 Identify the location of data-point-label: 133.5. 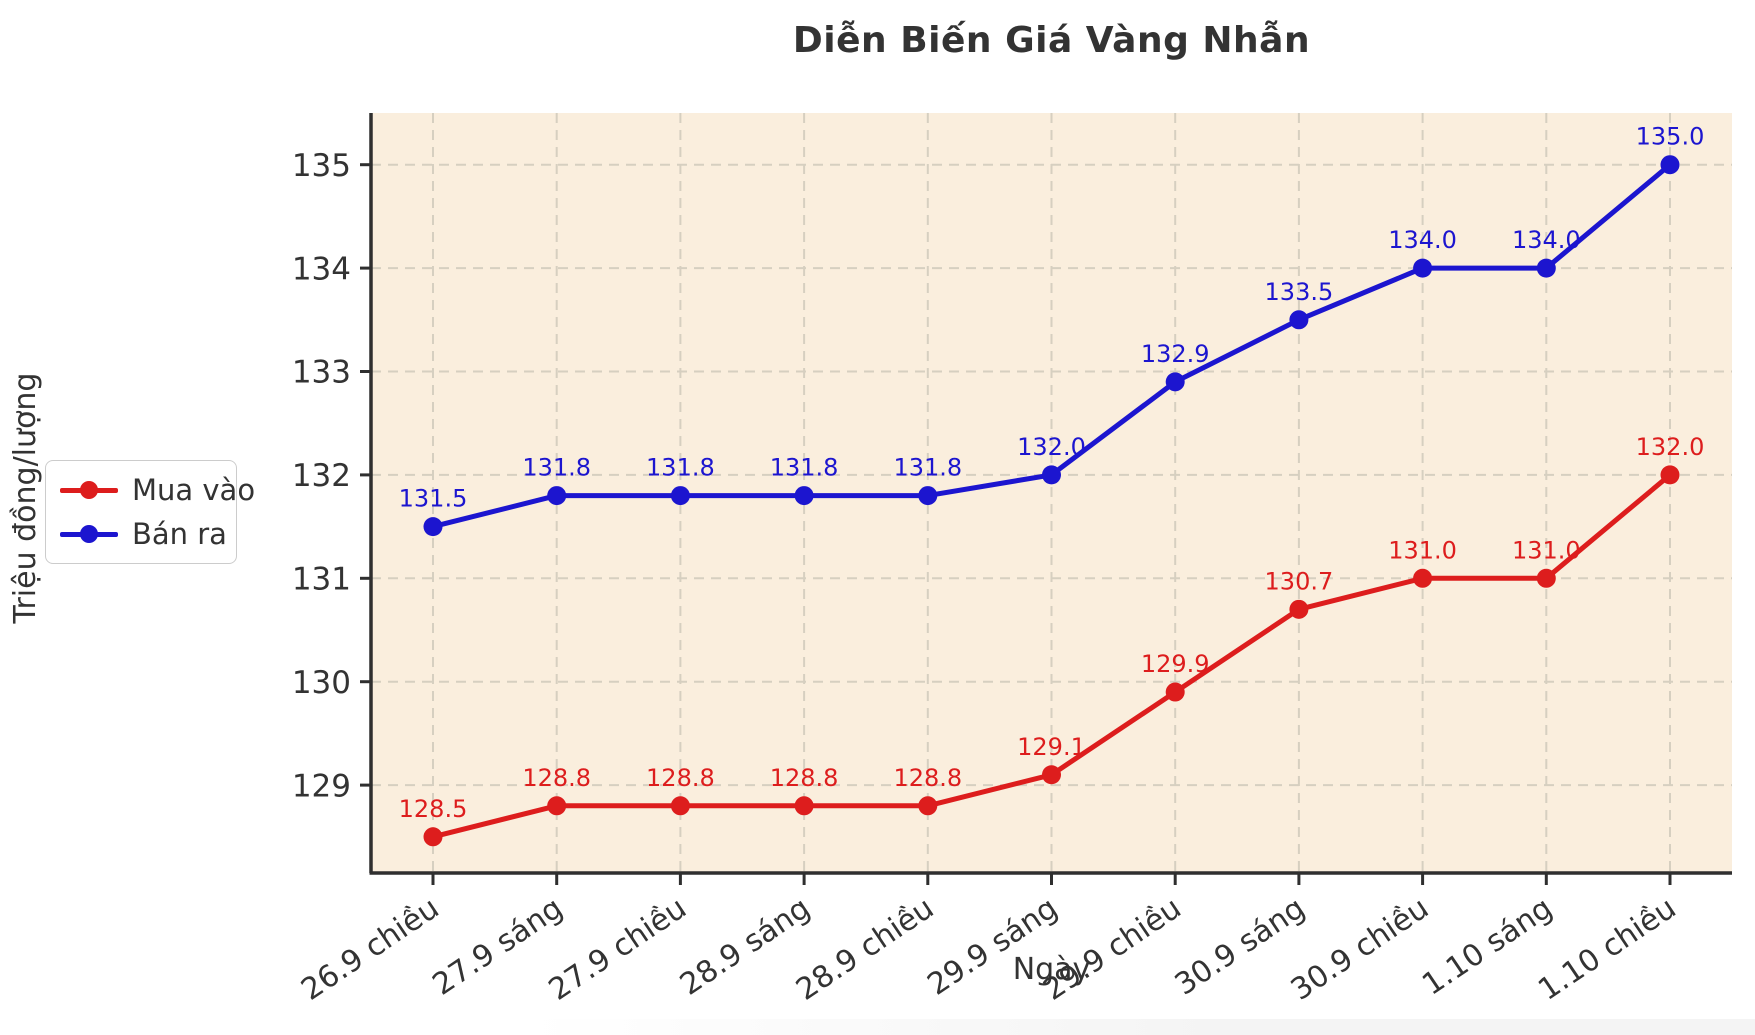
(1299, 292).